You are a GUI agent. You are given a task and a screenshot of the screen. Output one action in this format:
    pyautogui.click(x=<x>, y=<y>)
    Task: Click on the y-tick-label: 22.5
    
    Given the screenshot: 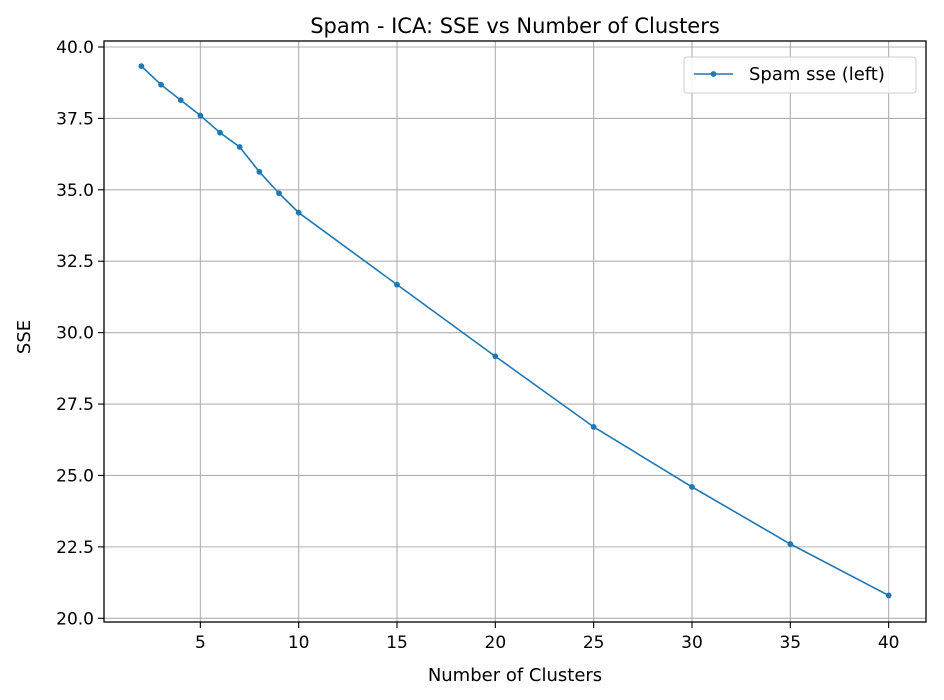 What is the action you would take?
    pyautogui.click(x=75, y=548)
    